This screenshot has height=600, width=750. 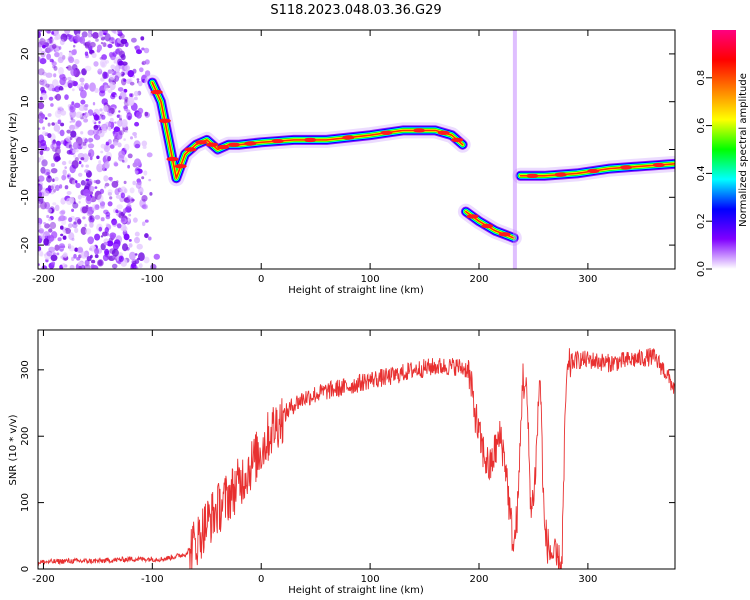 What do you see at coordinates (13, 150) in the screenshot?
I see `spectrogram-y-label: Frequency (Hz)` at bounding box center [13, 150].